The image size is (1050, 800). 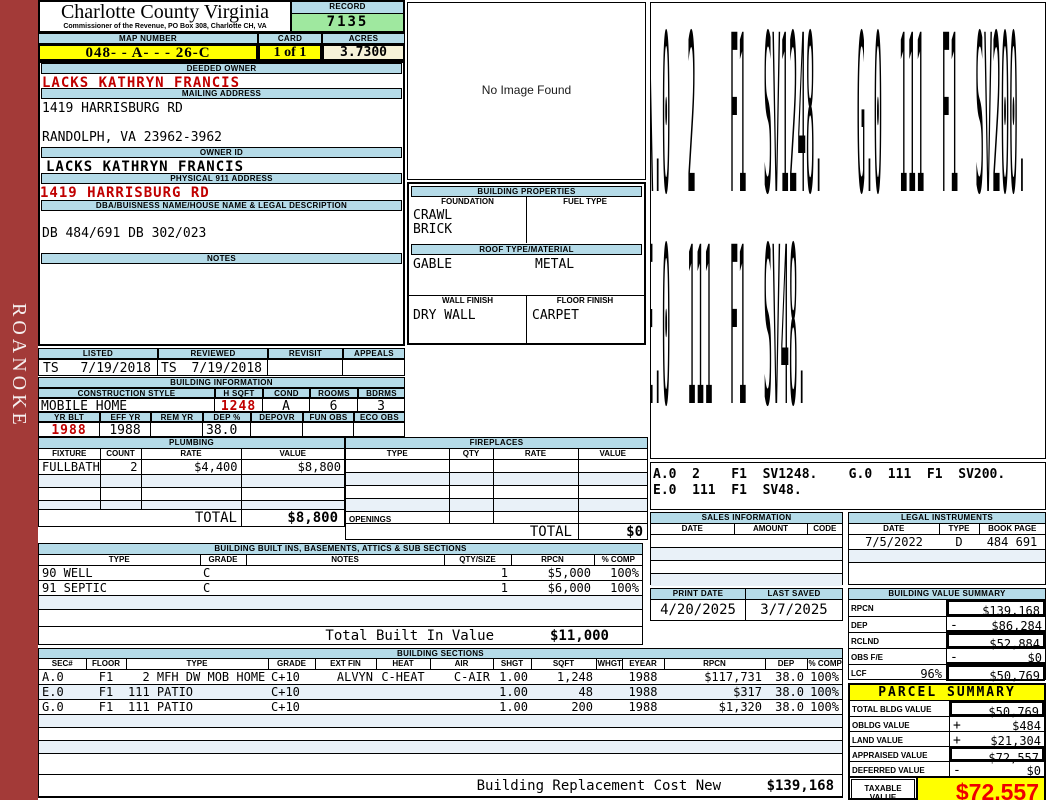 I want to click on roof-material-value: METAL, so click(x=555, y=264).